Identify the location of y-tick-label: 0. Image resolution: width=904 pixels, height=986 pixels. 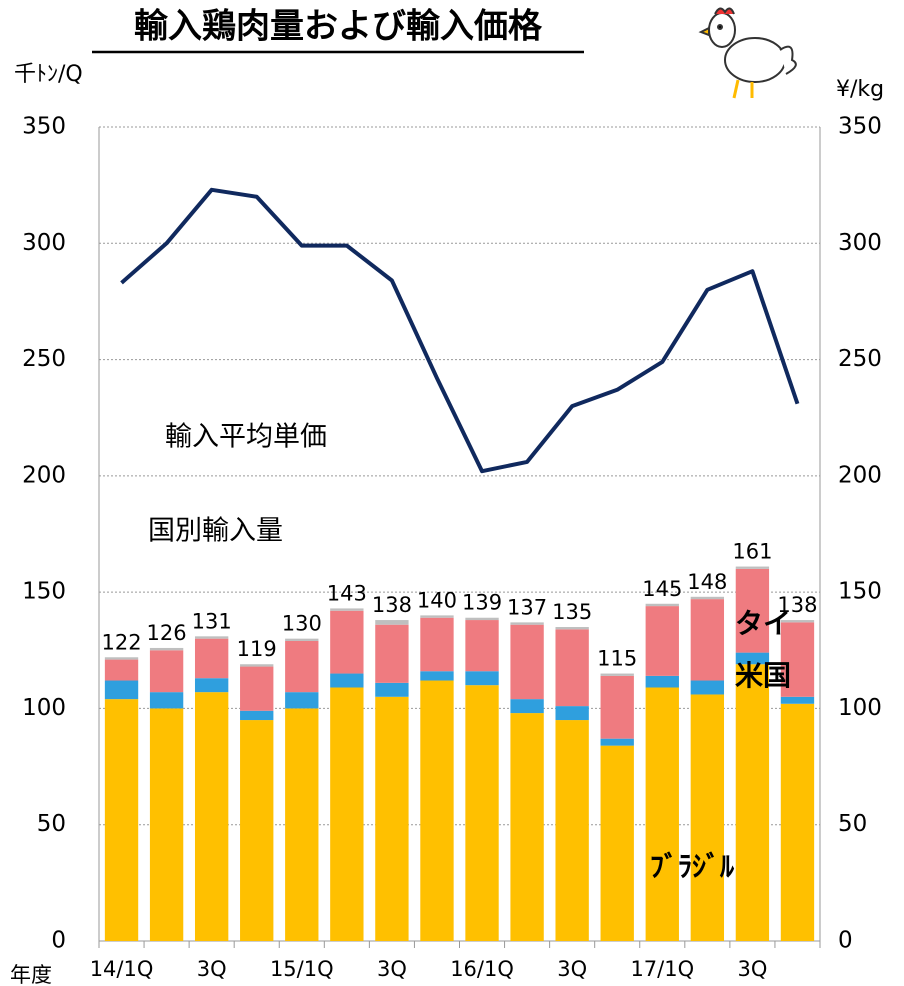
(58, 941).